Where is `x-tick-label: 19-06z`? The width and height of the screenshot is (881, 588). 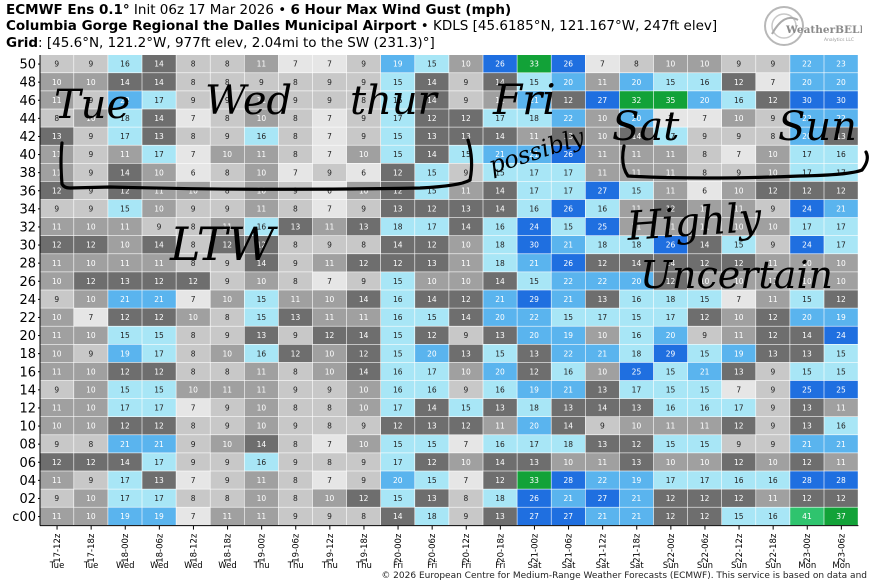 x-tick-label: 19-06z is located at coordinates (297, 548).